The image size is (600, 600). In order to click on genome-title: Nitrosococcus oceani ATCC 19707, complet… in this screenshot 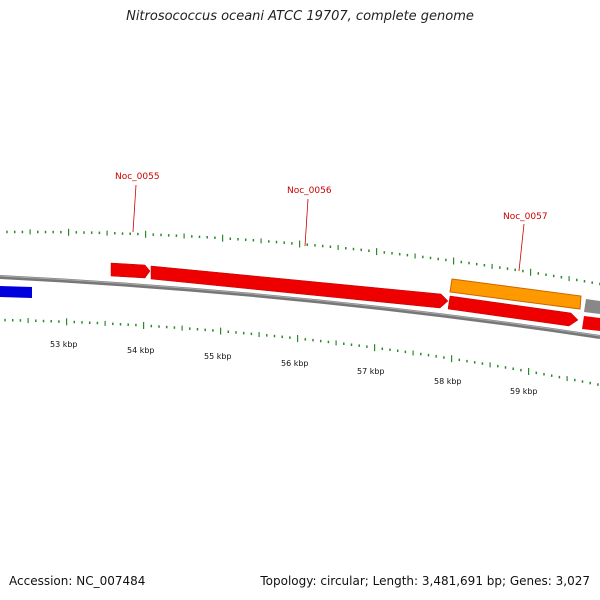, I will do `click(300, 16)`.